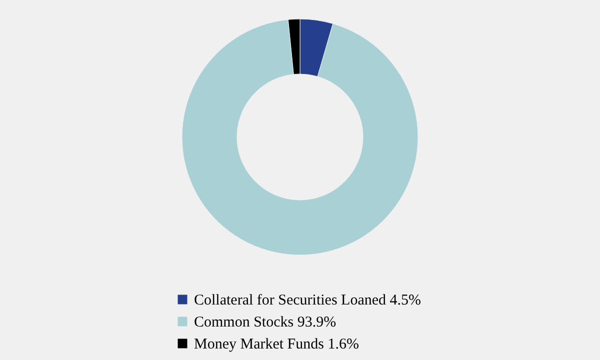  Describe the element at coordinates (265, 322) in the screenshot. I see `legend-label: Common Stocks 93.9%` at that location.